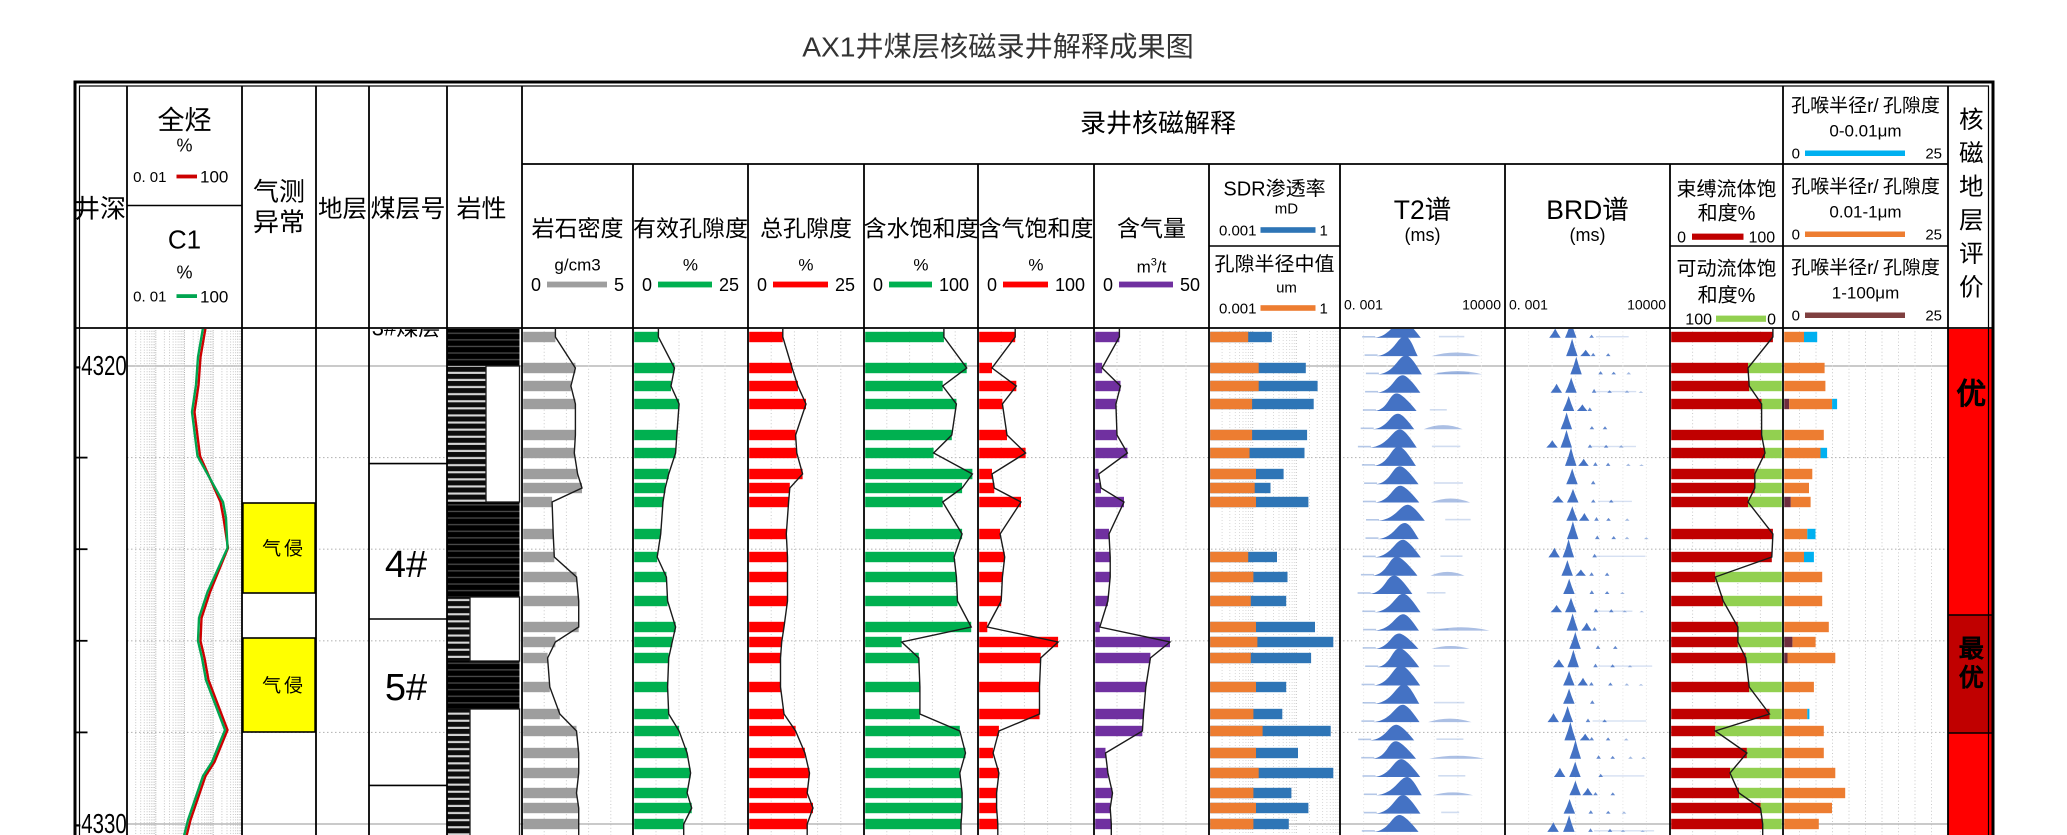 This screenshot has width=2067, height=835. Describe the element at coordinates (577, 264) in the screenshot. I see `svg-text: g/cm3` at that location.